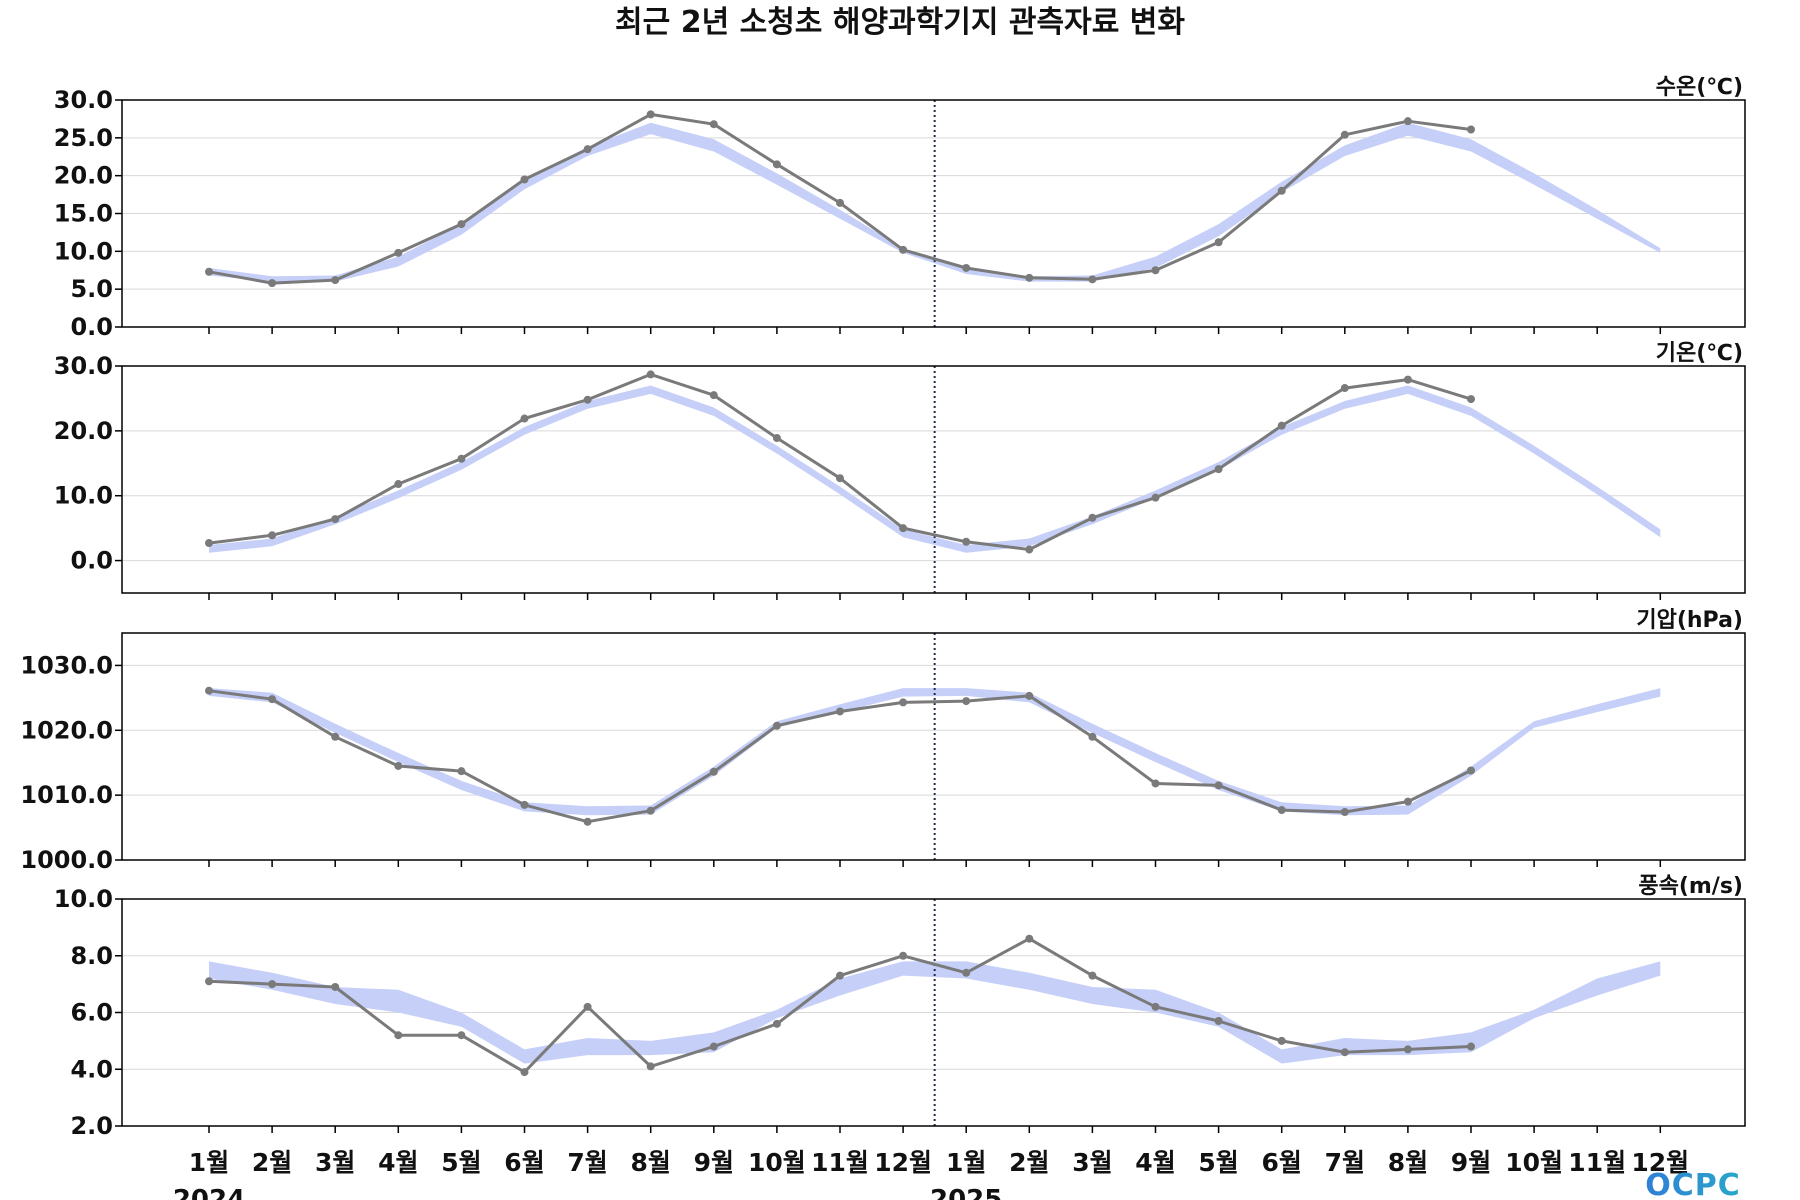 The image size is (1800, 1200). I want to click on y-tick-label: 2.0, so click(91, 1126).